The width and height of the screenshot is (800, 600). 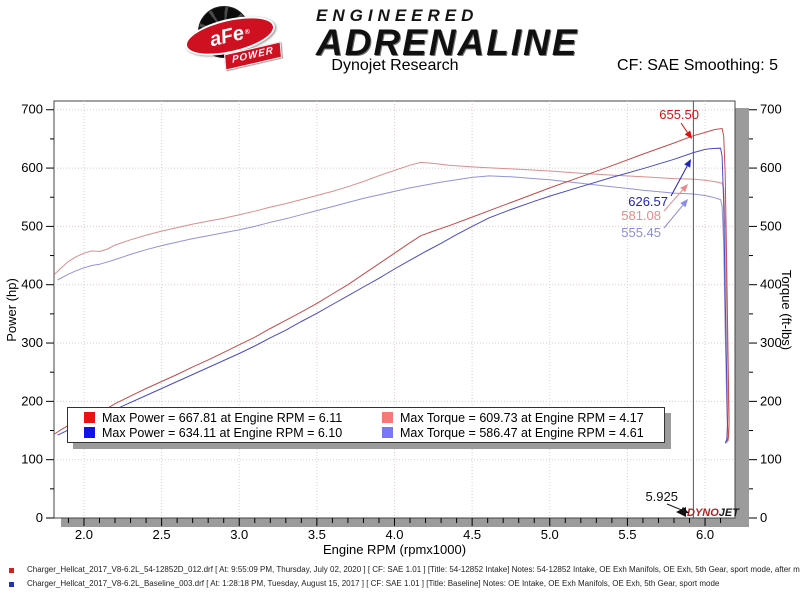 What do you see at coordinates (222, 417) in the screenshot?
I see `legend-label: Max Power = 667.81 at Engine RPM = 6.11` at bounding box center [222, 417].